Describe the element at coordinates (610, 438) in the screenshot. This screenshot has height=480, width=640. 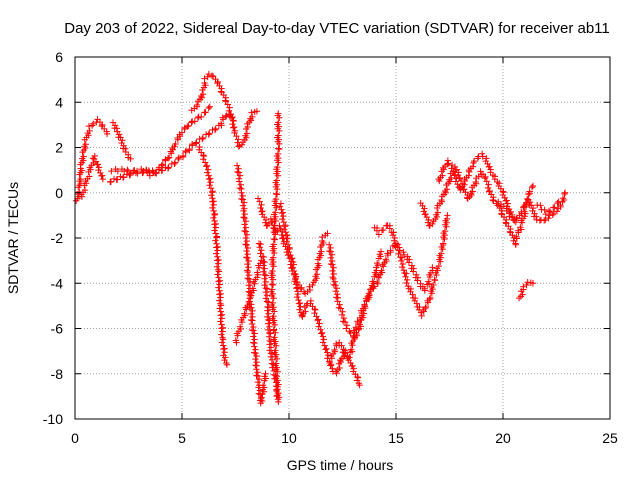
I see `x-tick-label: 25` at that location.